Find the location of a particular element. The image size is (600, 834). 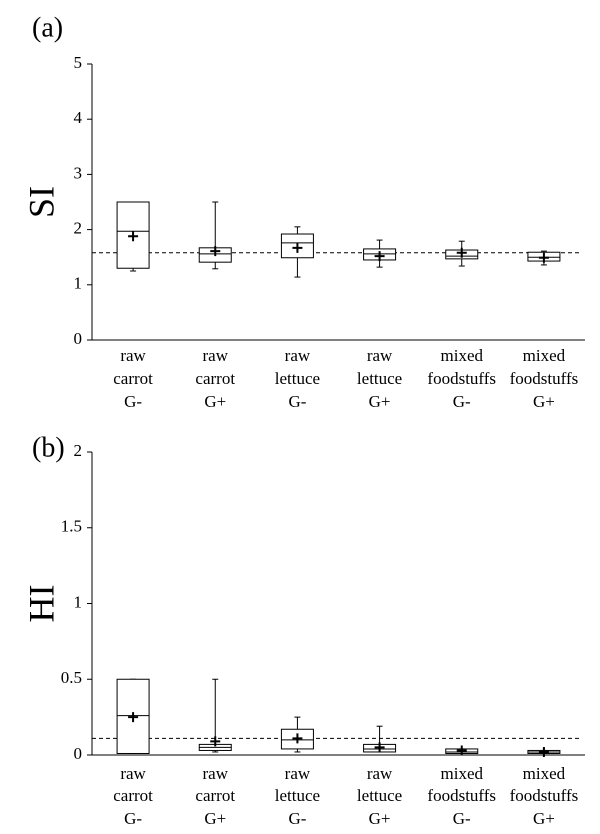

y-tick-label: 5 is located at coordinates (78, 62).